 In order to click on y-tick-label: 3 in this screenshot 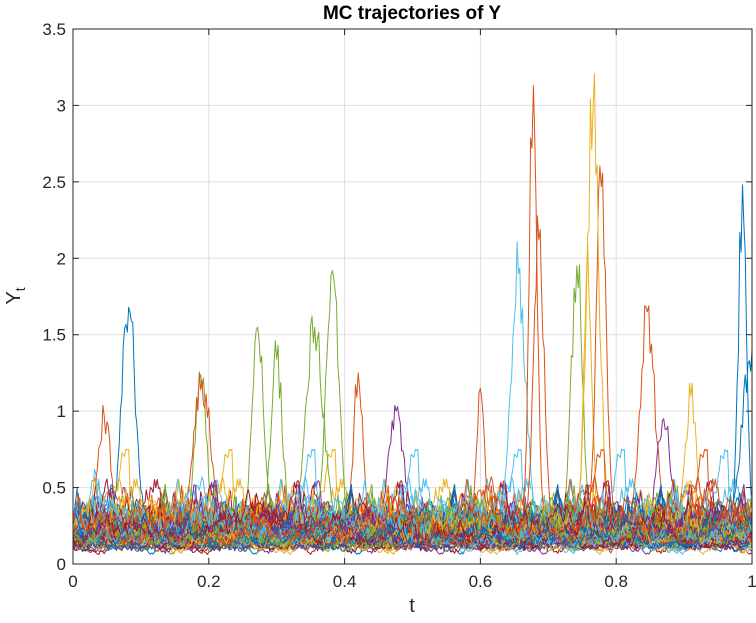, I will do `click(61, 105)`.